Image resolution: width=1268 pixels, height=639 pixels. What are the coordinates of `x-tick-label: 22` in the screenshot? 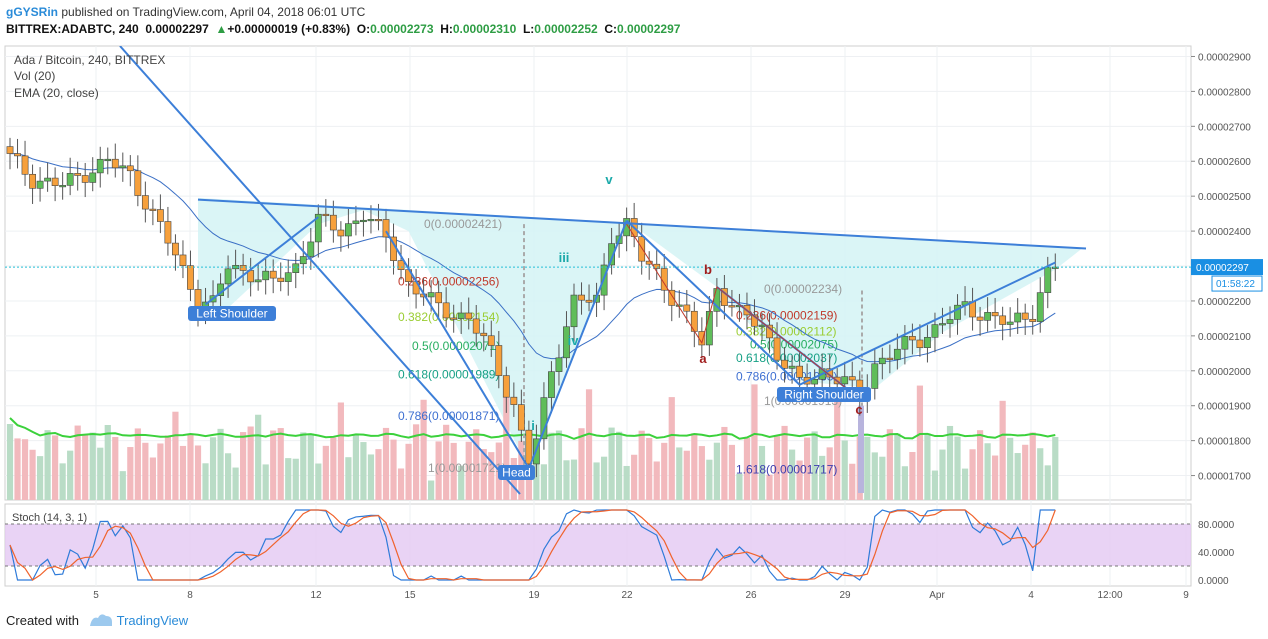 It's located at (627, 595).